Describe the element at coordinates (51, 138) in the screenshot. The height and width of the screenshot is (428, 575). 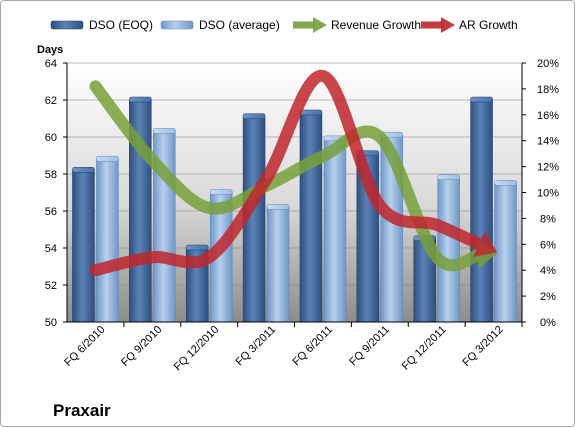
I see `y-tick-label: 60` at that location.